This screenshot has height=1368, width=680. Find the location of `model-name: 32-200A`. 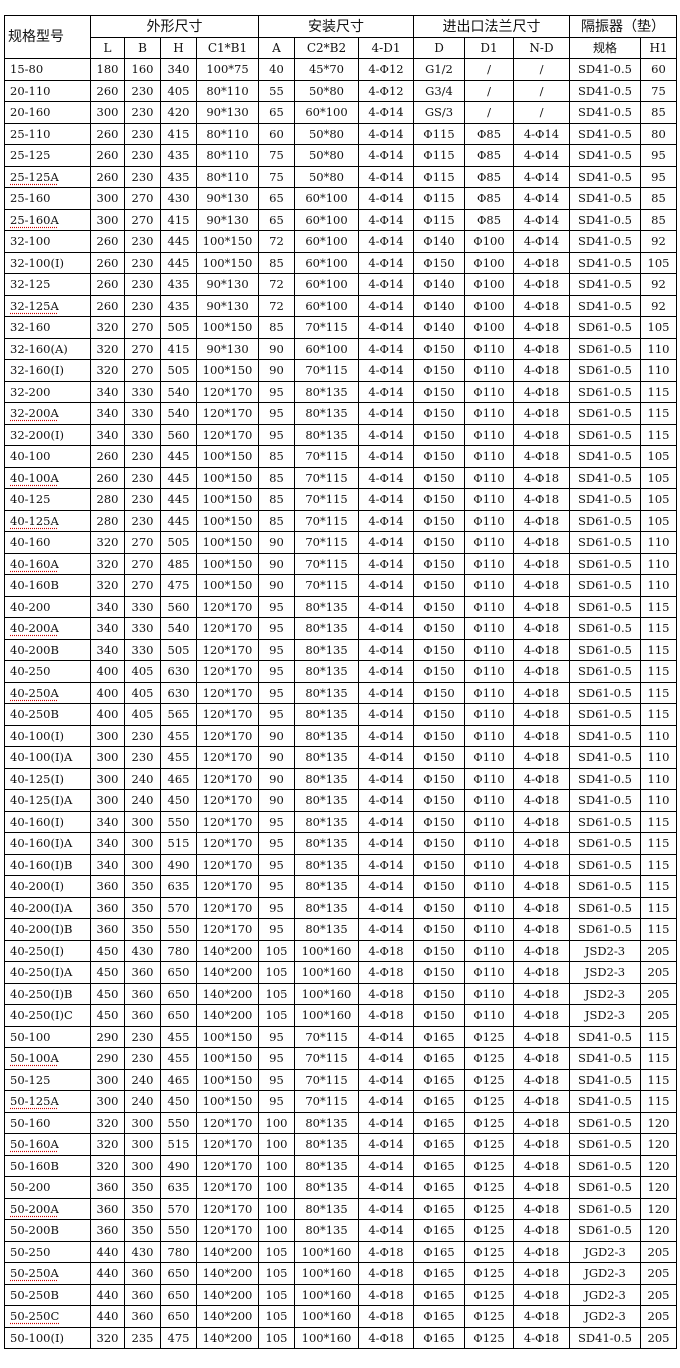

model-name: 32-200A is located at coordinates (34, 413).